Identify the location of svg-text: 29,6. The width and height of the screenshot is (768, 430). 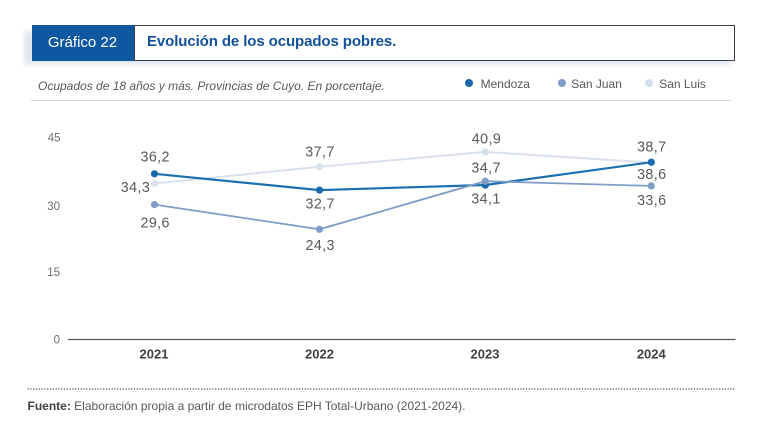
(154, 223).